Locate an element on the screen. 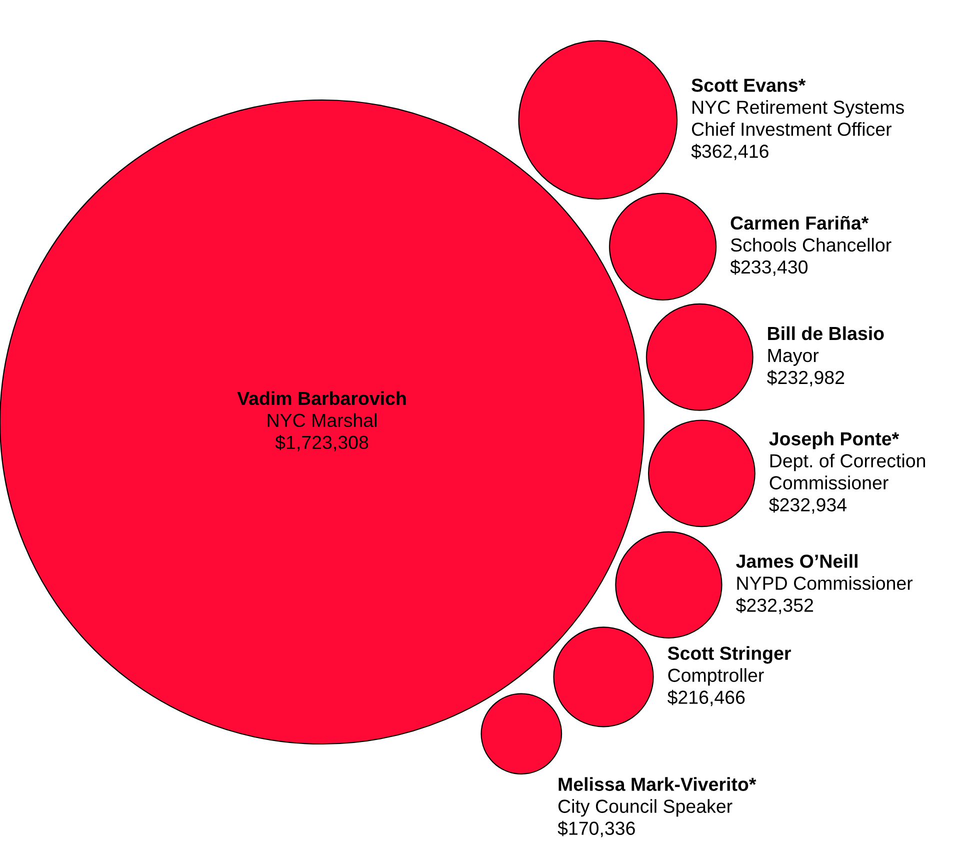 The height and width of the screenshot is (867, 979). text: NYC Retirement Systems Chief Investment Officer is located at coordinates (798, 118).